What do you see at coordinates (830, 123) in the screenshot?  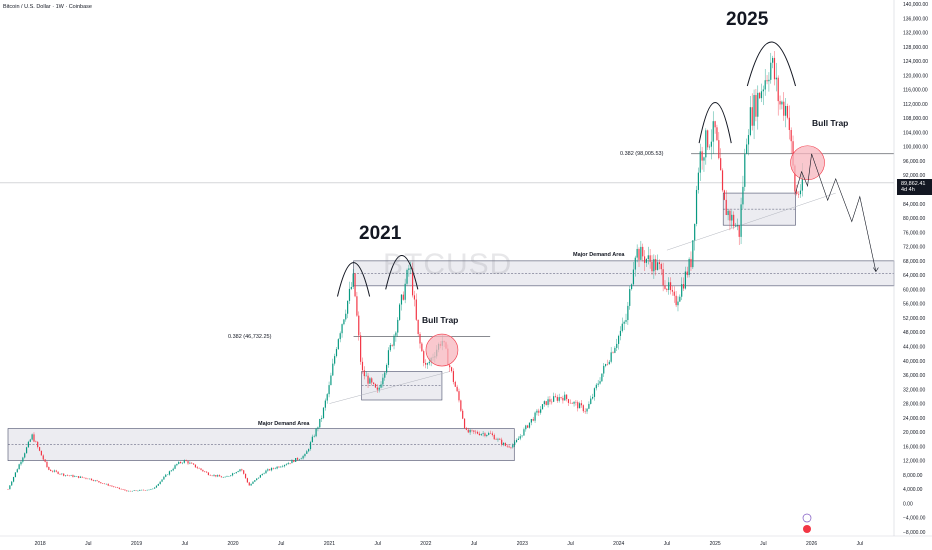 I see `annotation-bull-trap-2025: Bull Trap` at bounding box center [830, 123].